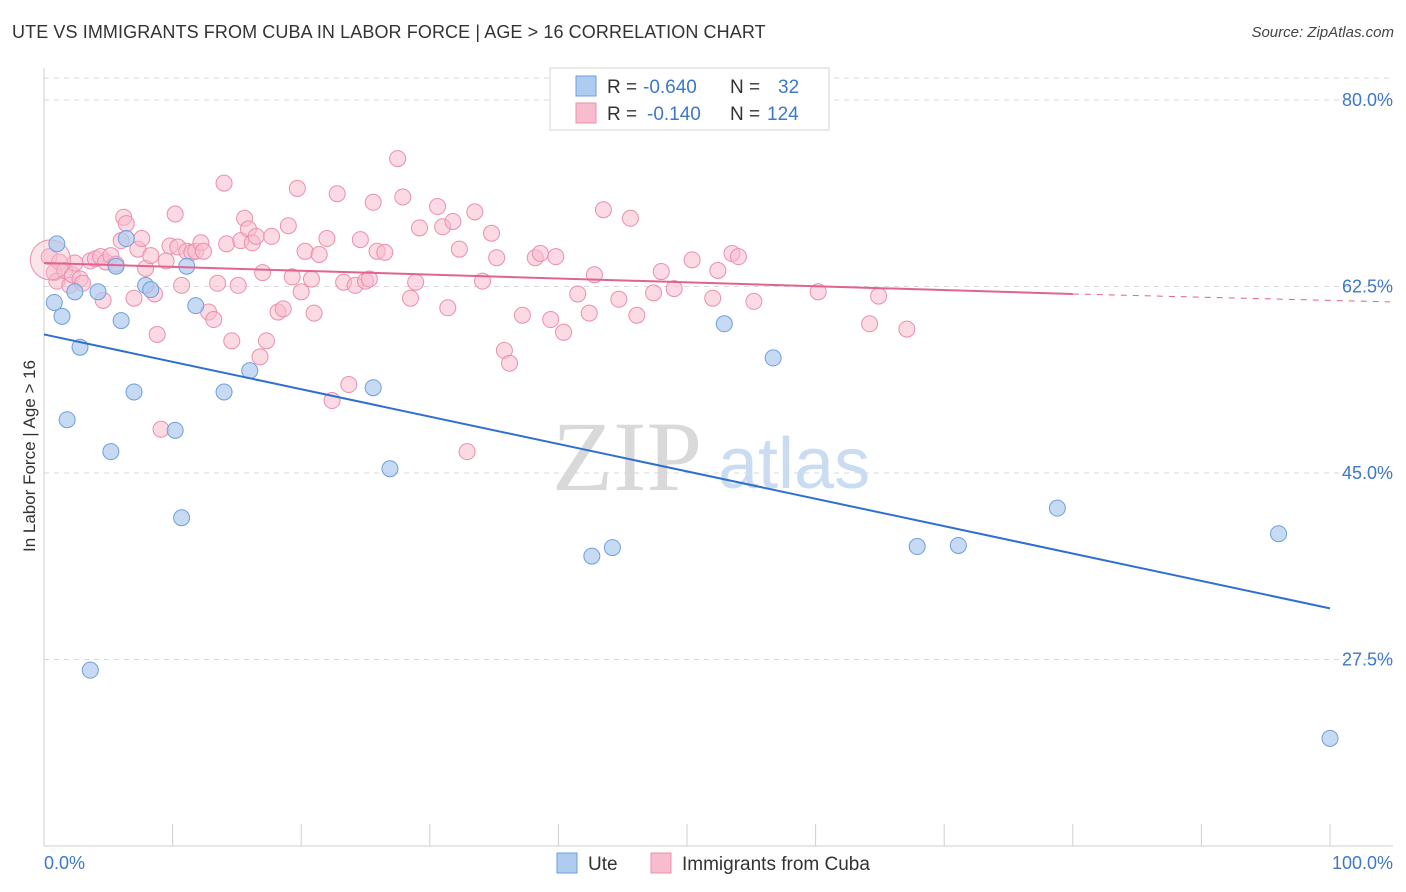 The image size is (1406, 892). Describe the element at coordinates (745, 114) in the screenshot. I see `stats-n-label-cuba: N =` at that location.